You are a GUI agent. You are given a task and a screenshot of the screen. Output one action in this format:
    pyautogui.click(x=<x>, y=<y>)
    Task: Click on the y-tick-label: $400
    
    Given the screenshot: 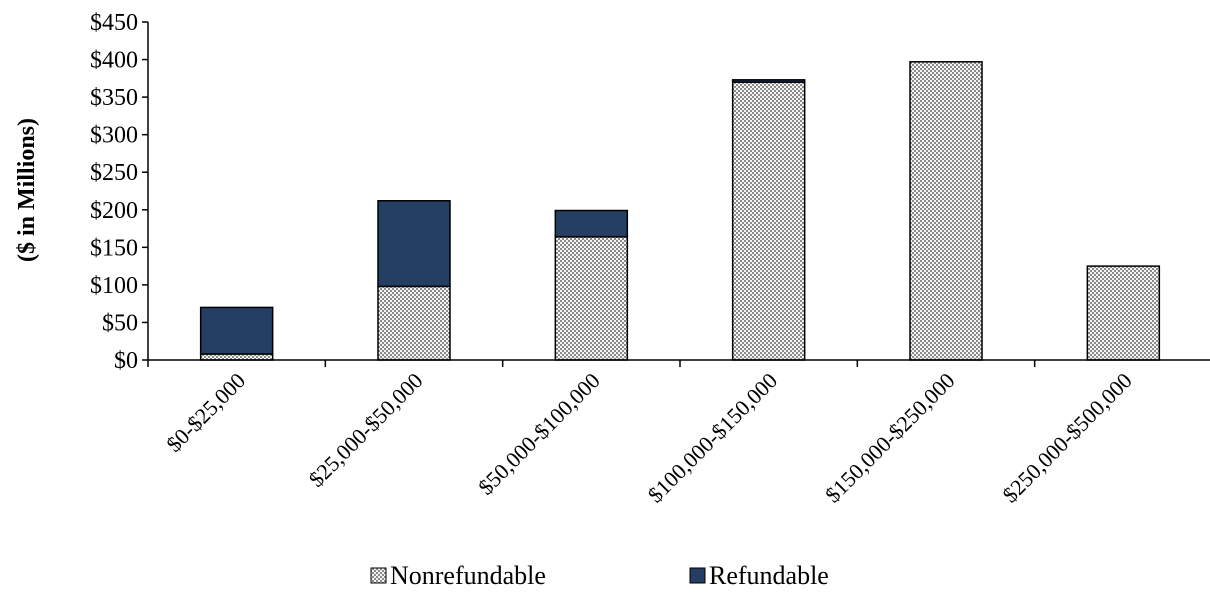 What is the action you would take?
    pyautogui.click(x=114, y=61)
    